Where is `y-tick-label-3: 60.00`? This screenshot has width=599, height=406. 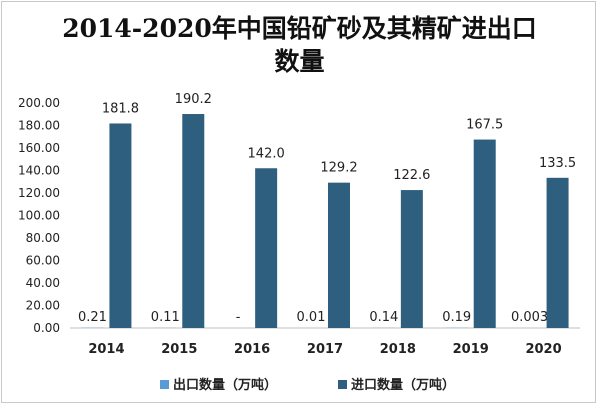 y-tick-label-3: 60.00 is located at coordinates (43, 261).